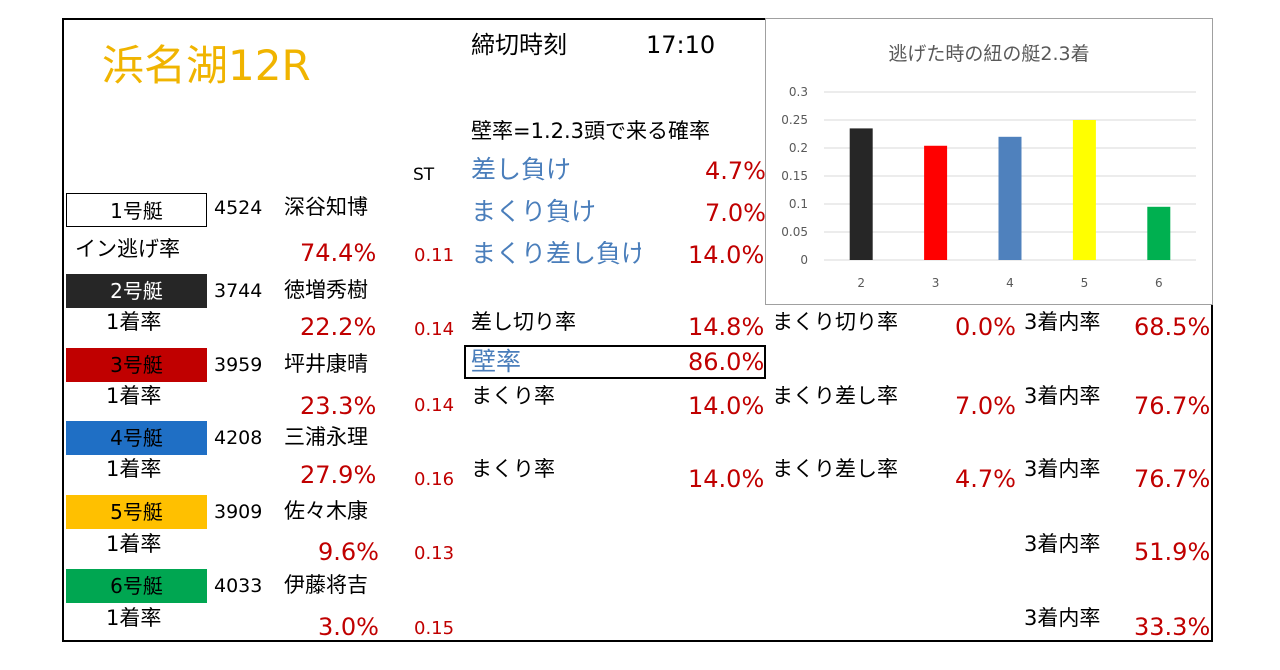  I want to click on boat-6-label: 6号艇, so click(136, 586).